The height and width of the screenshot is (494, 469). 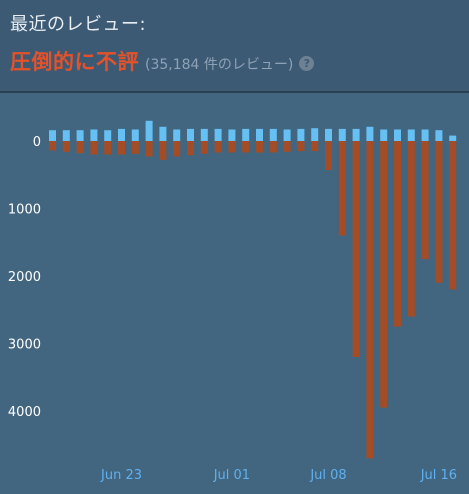 What do you see at coordinates (231, 475) in the screenshot?
I see `x-tick-label: Jul 01` at bounding box center [231, 475].